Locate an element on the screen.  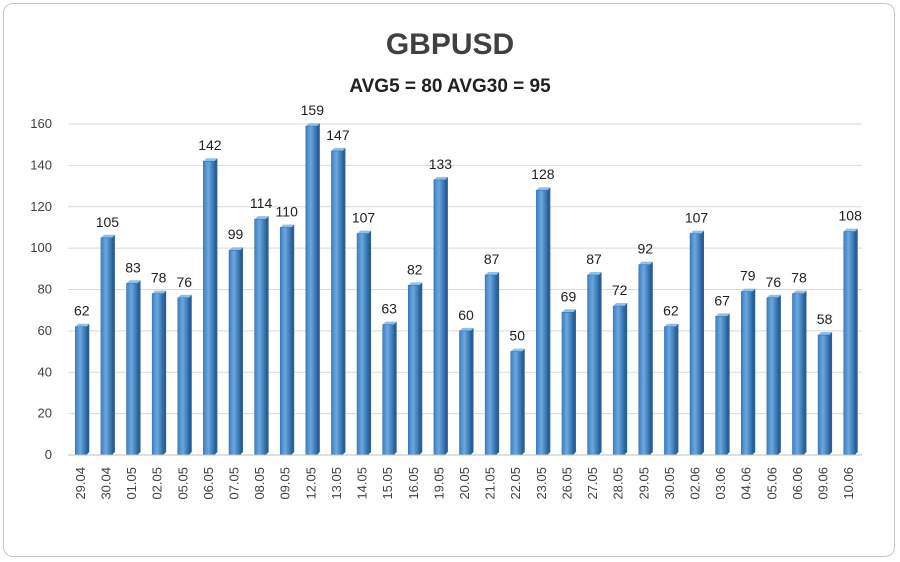
data-label: 69 is located at coordinates (569, 296).